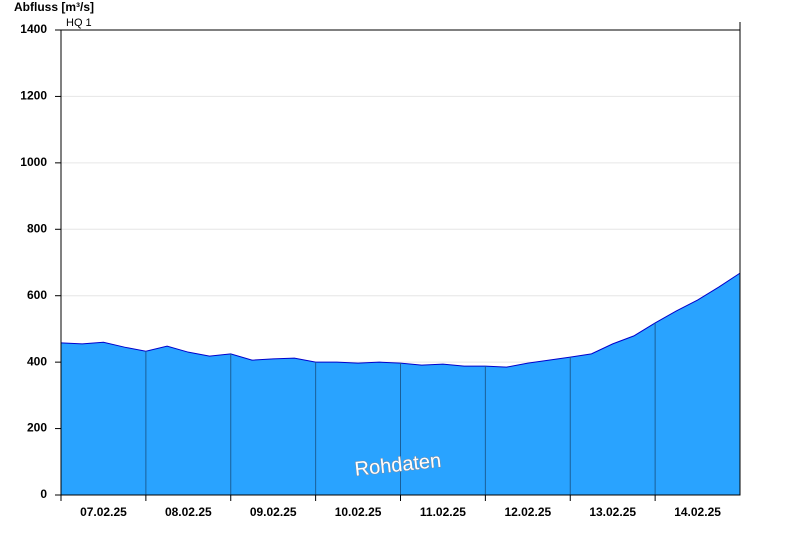 The image size is (800, 555). I want to click on annotation: HQ 1, so click(79, 23).